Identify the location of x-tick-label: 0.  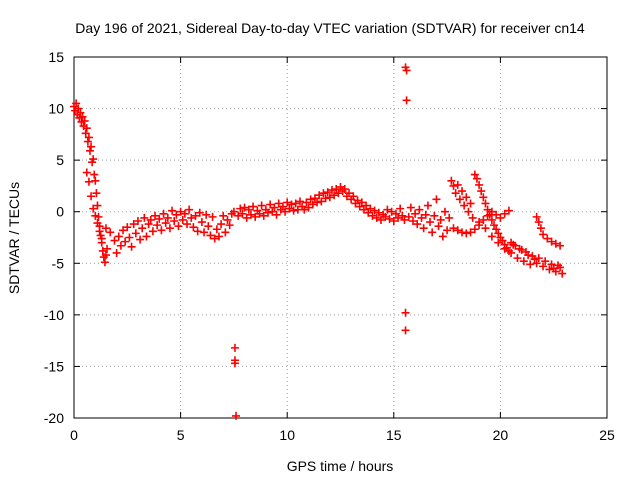
(74, 435).